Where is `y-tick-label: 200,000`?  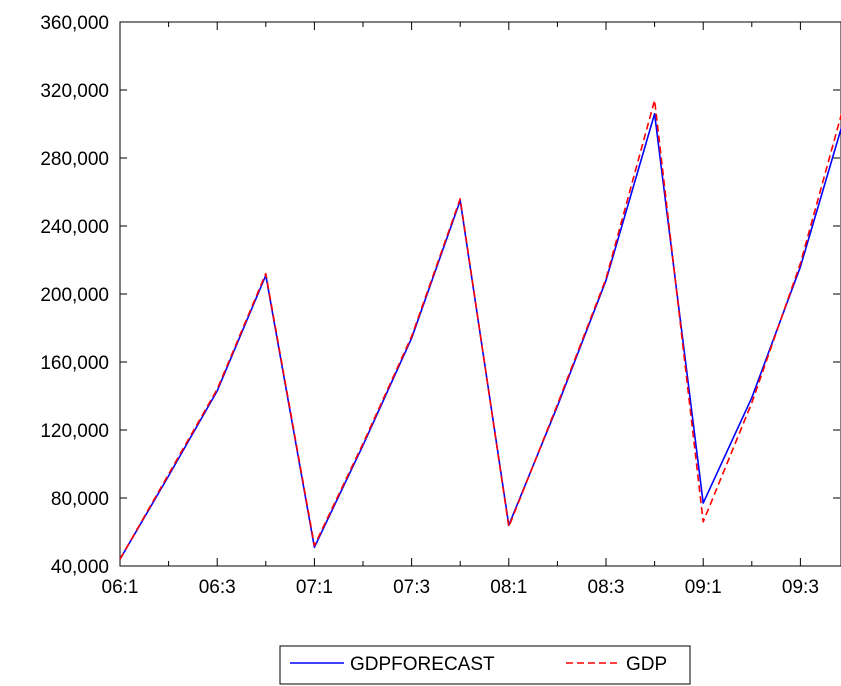
y-tick-label: 200,000 is located at coordinates (74, 295).